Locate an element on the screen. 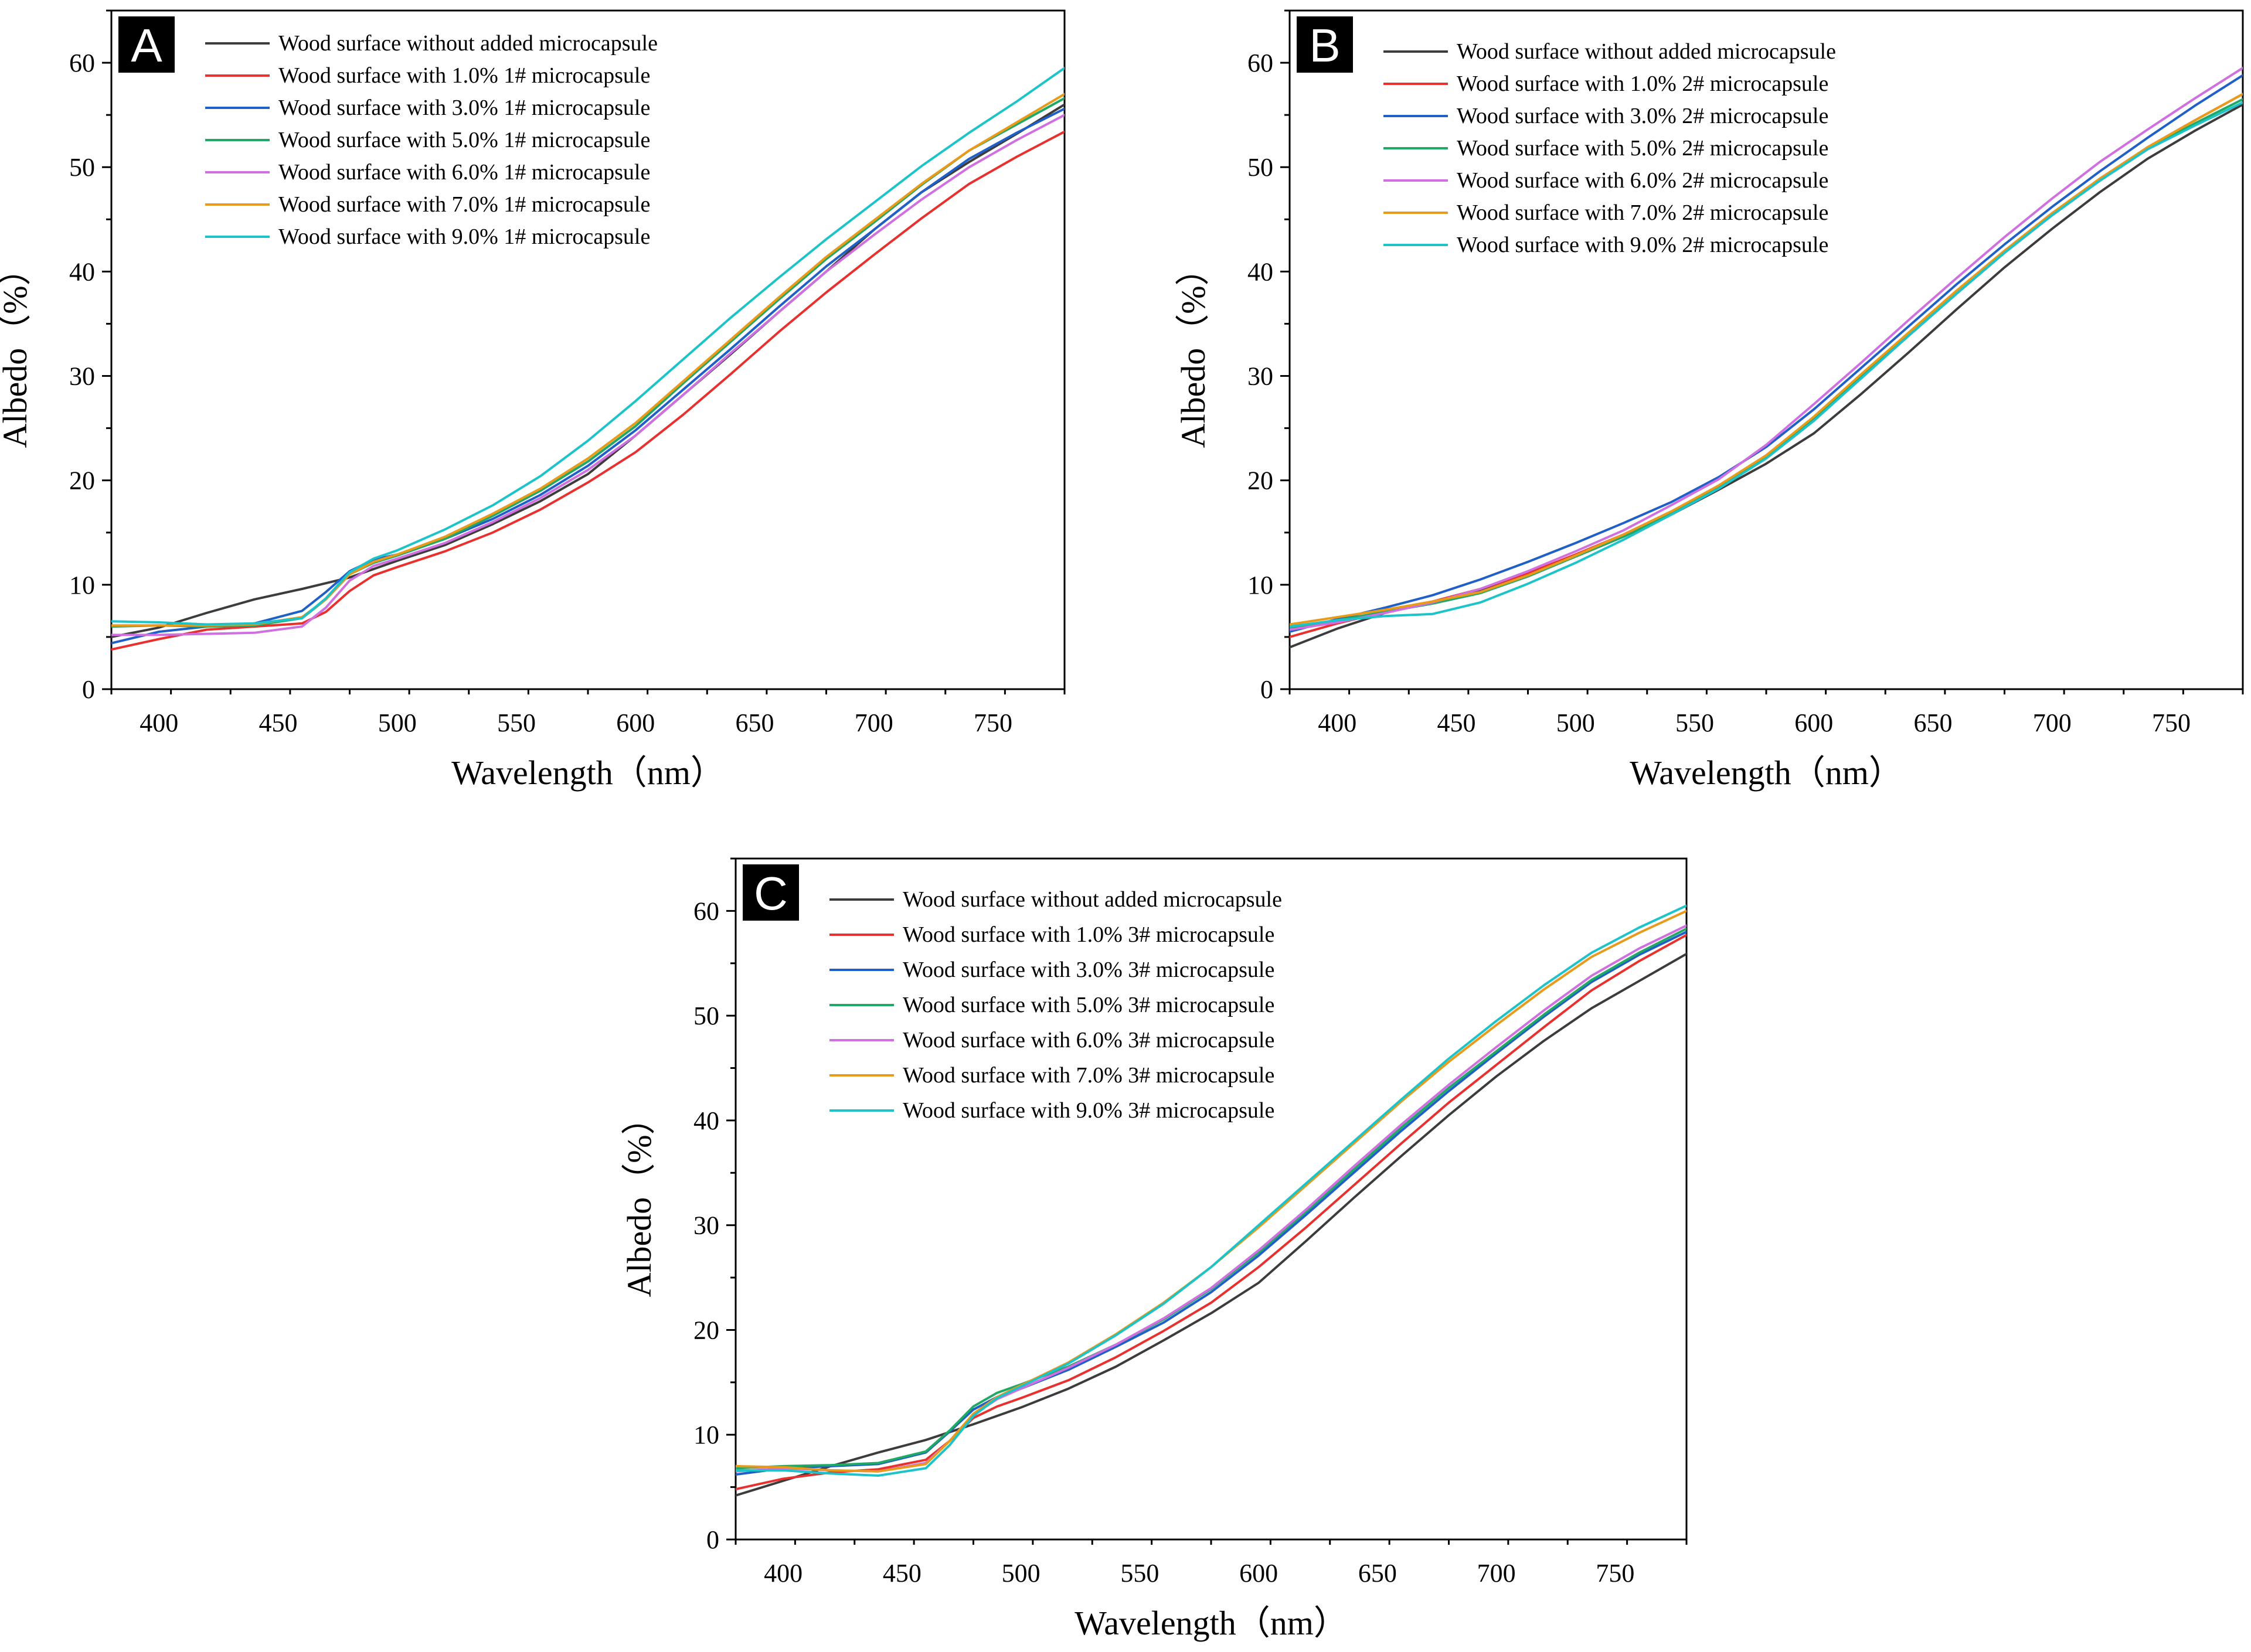 This screenshot has width=2251, height=1652. panel-a-x-tick-label: 500 is located at coordinates (398, 723).